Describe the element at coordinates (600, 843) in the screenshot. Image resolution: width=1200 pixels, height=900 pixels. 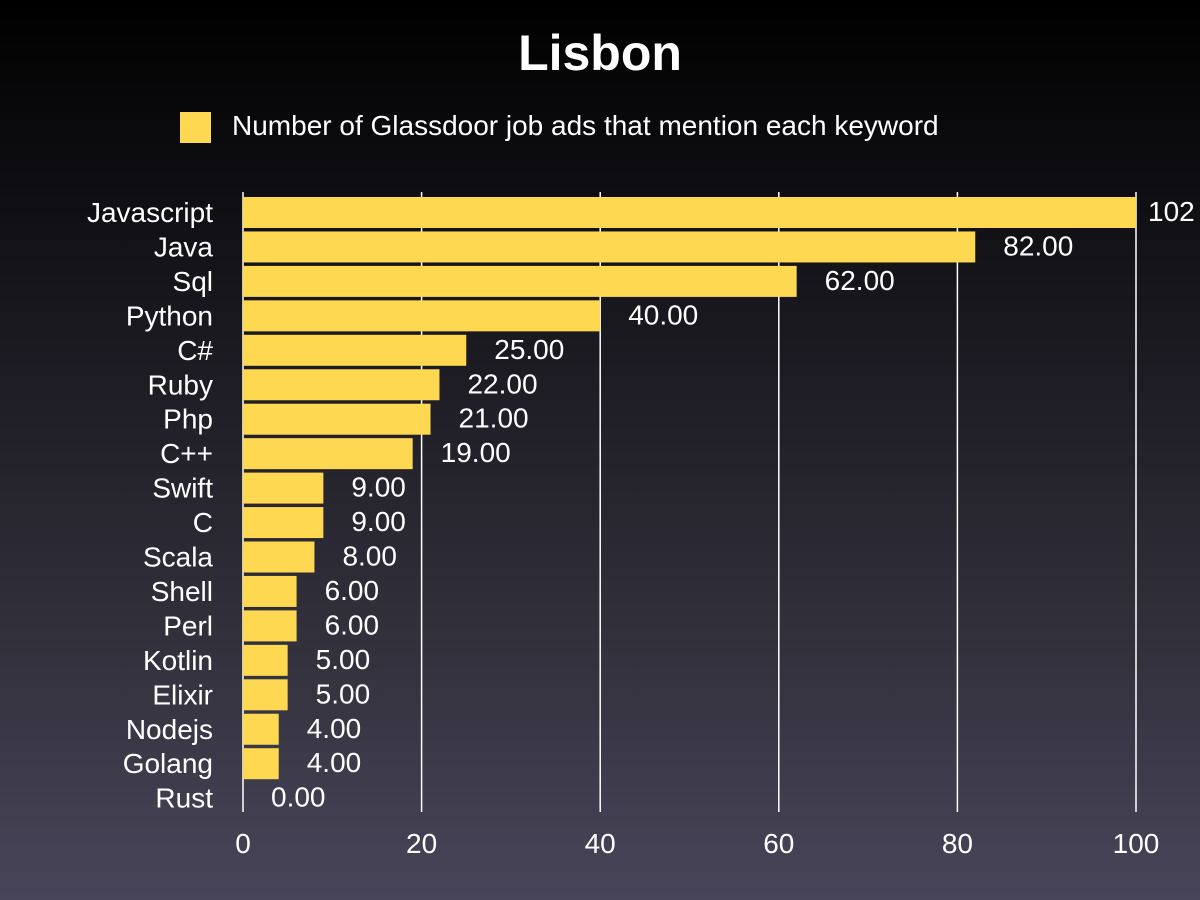
I see `x-tick-label: 40` at that location.